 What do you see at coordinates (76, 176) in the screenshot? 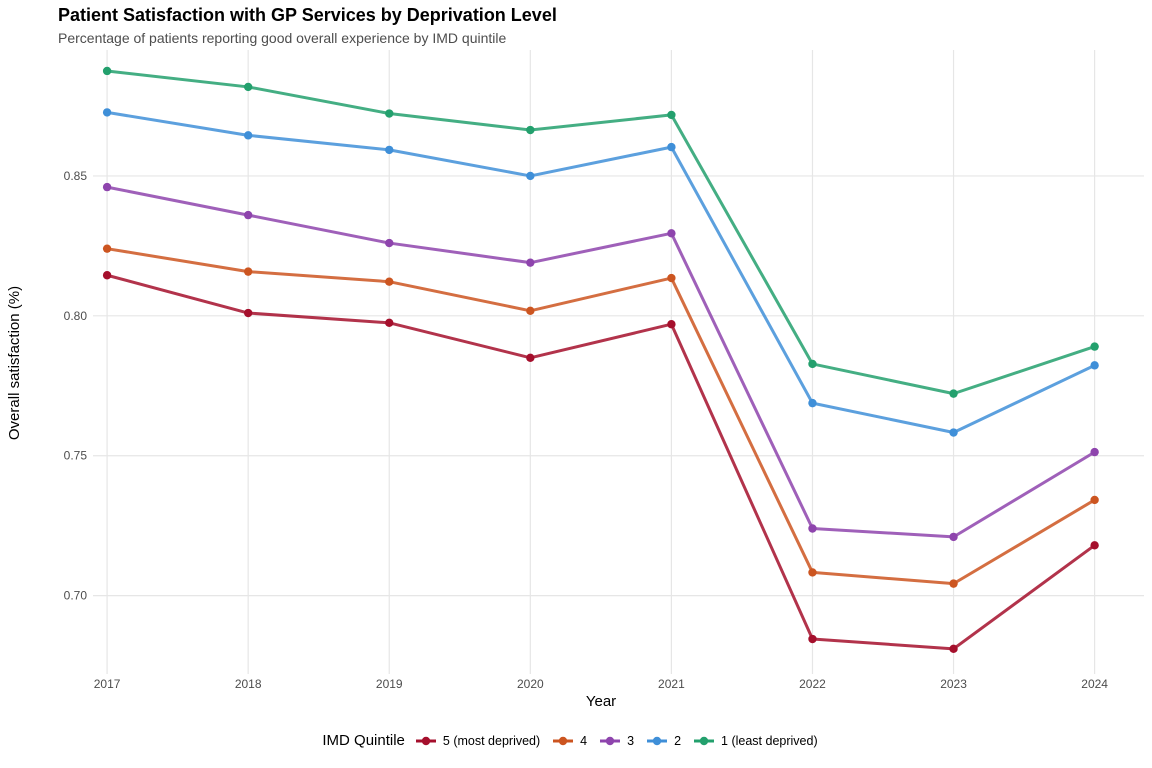
I see `y-tick-label: 0.85` at bounding box center [76, 176].